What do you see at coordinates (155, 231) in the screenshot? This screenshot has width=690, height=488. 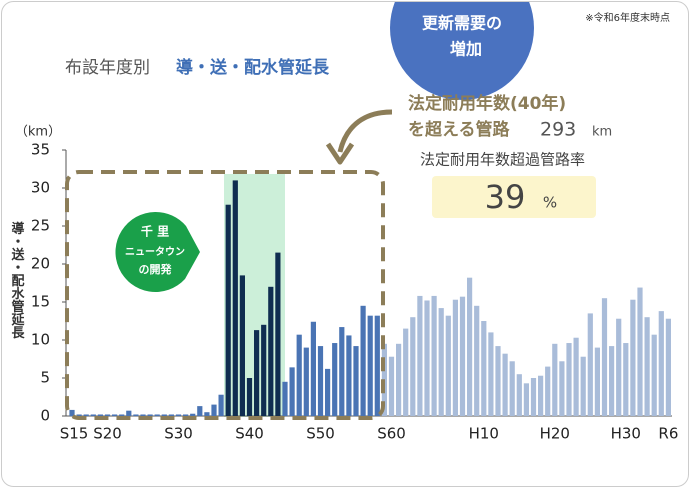 I see `event-text: 千 里` at bounding box center [155, 231].